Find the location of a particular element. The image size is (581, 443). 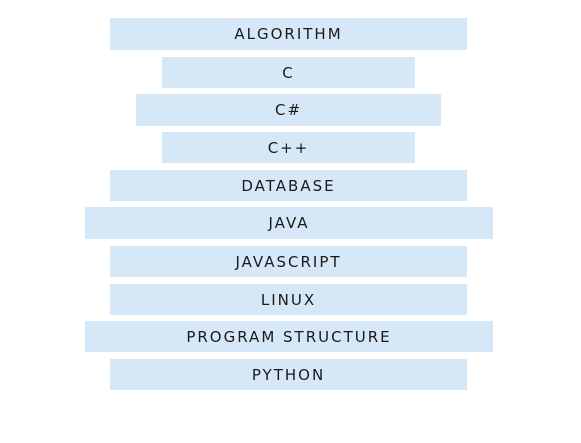

menu-item-label: JAVASCRIPT is located at coordinates (288, 261).